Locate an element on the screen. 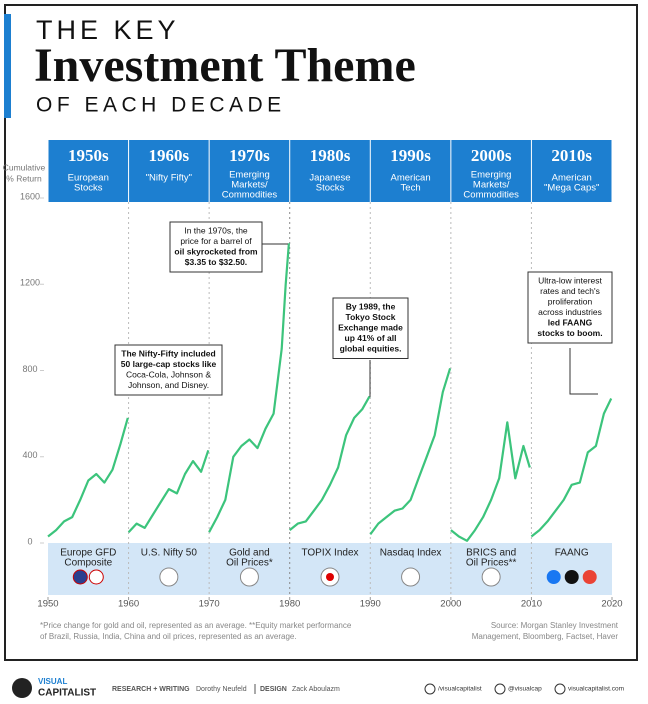 The width and height of the screenshot is (648, 704). index-label: Oil Prices** is located at coordinates (491, 563).